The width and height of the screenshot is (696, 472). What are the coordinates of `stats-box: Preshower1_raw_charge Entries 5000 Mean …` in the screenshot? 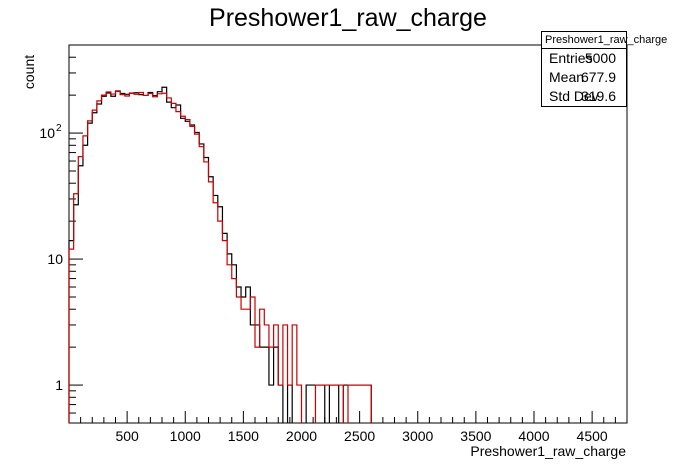 It's located at (604, 69).